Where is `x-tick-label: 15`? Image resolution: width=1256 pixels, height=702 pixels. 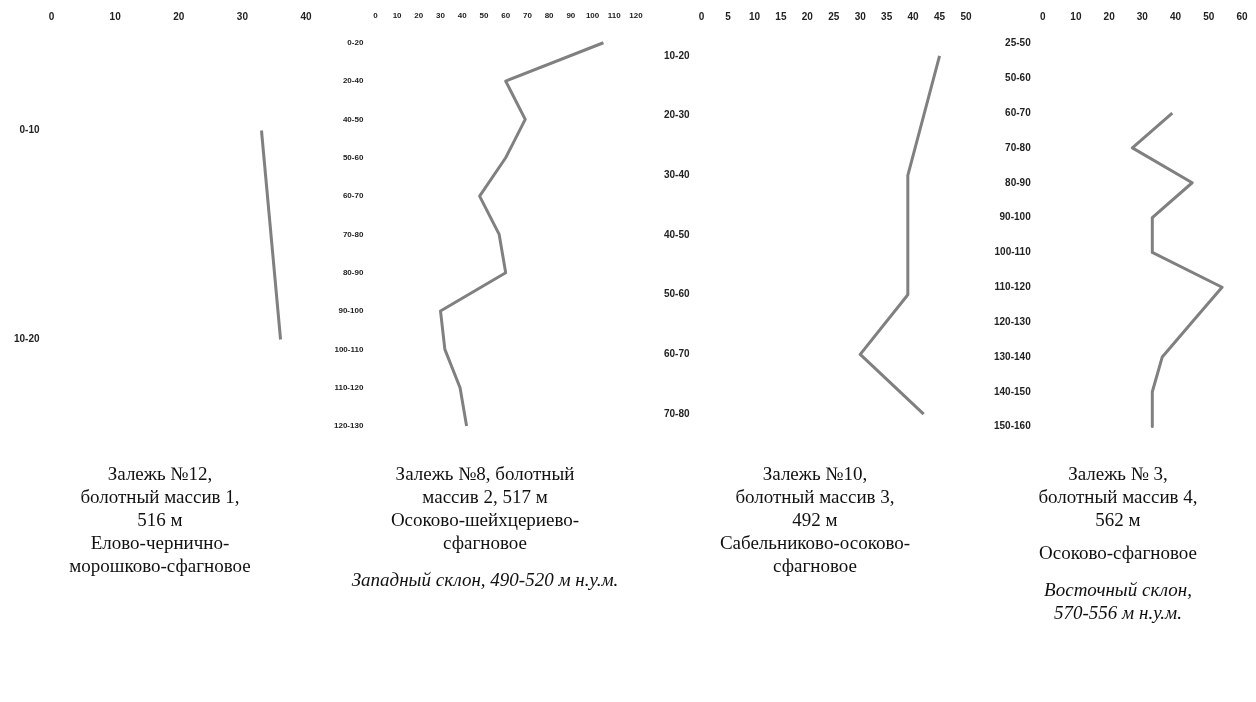
x-tick-label: 15 is located at coordinates (781, 16).